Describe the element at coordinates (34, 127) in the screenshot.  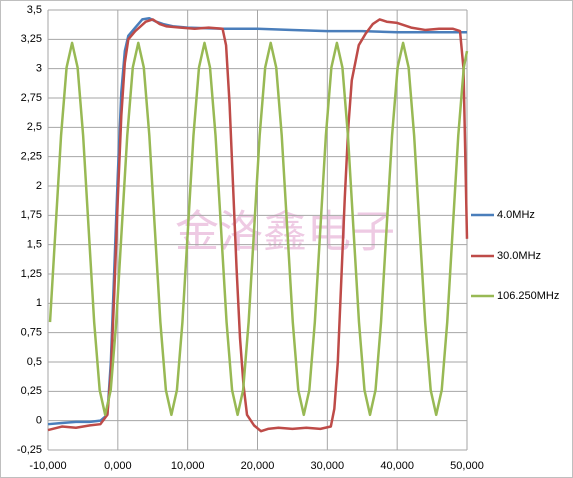
I see `y-tick-label: 2,5` at that location.